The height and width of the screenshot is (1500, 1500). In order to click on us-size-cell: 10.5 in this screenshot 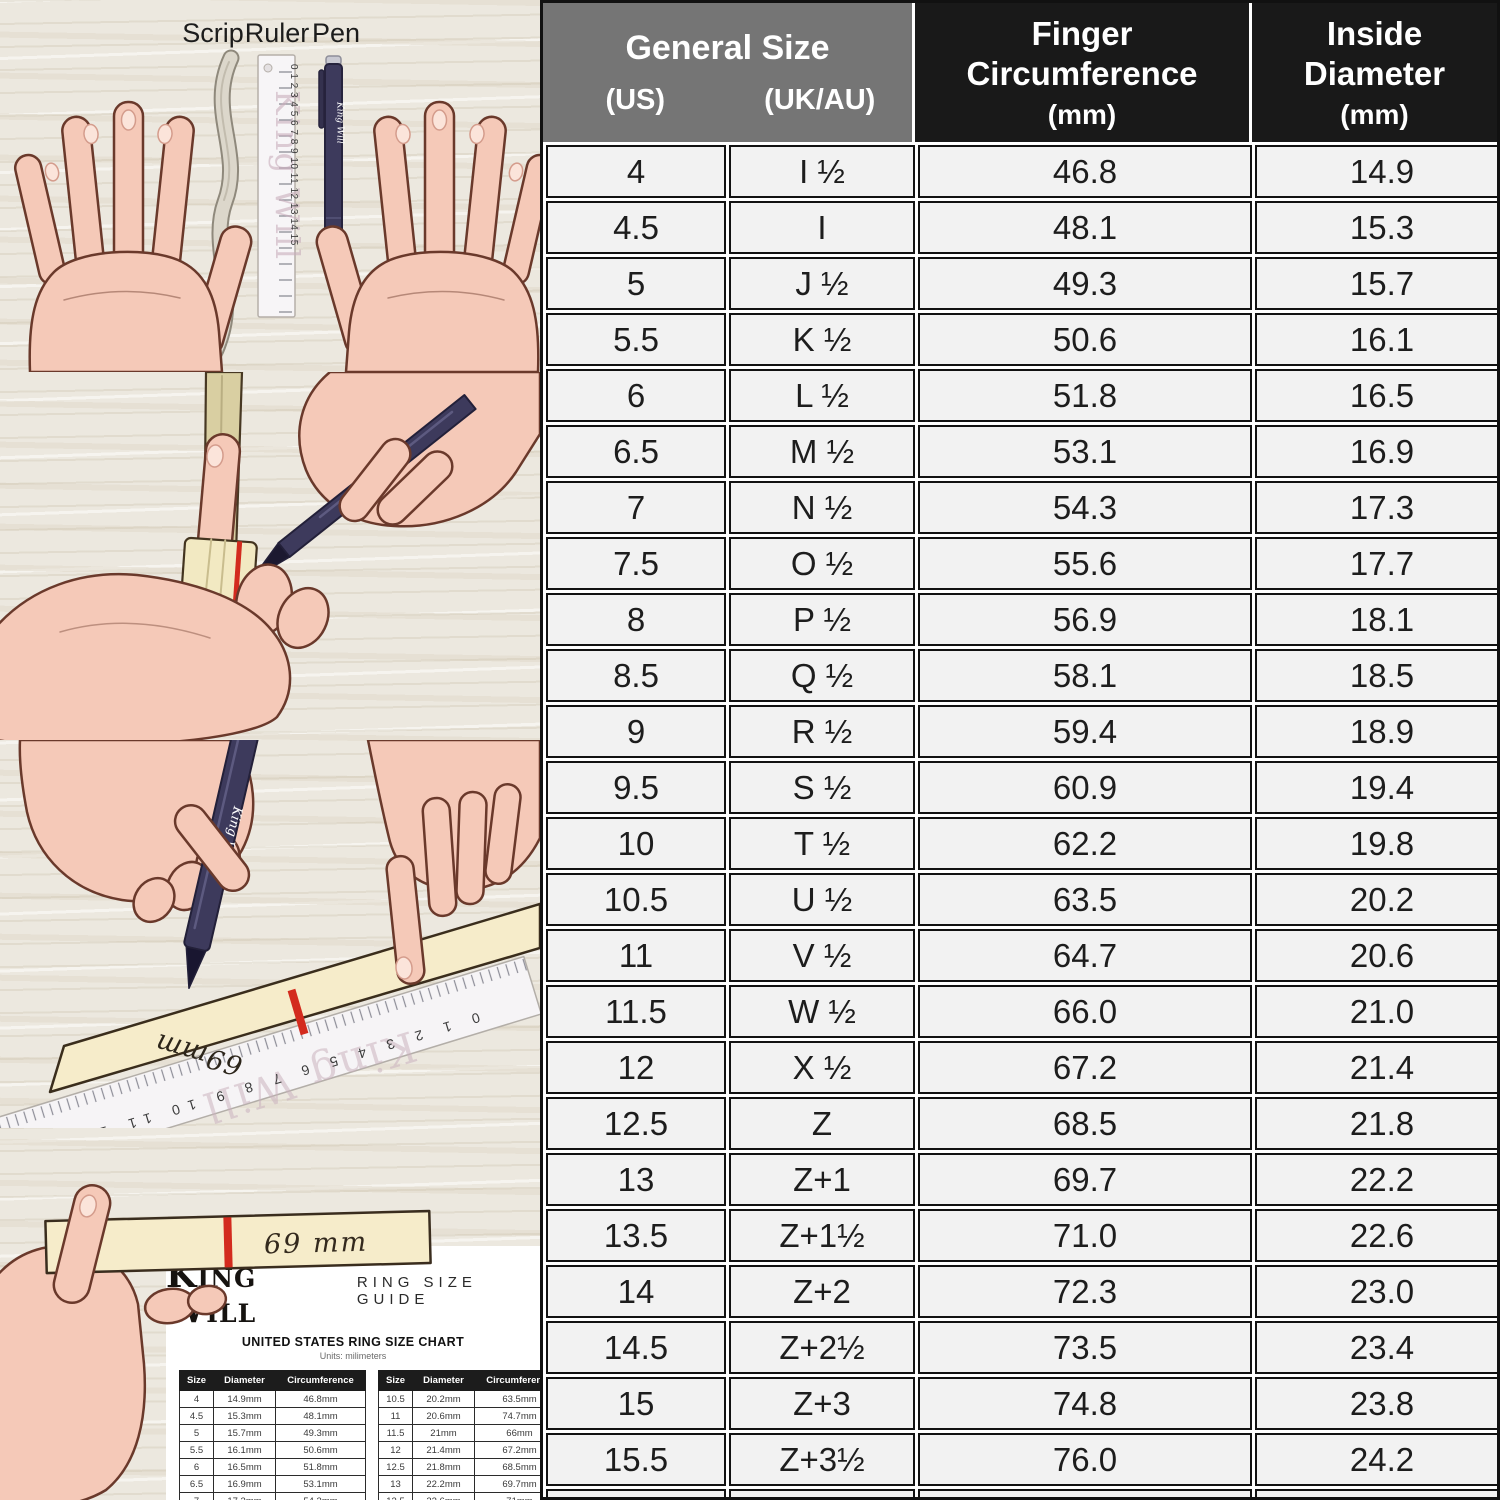, I will do `click(636, 899)`.